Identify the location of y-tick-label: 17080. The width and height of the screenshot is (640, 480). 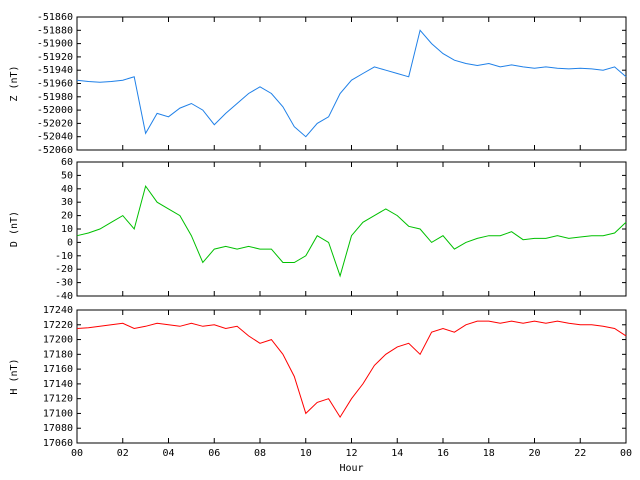
(58, 428).